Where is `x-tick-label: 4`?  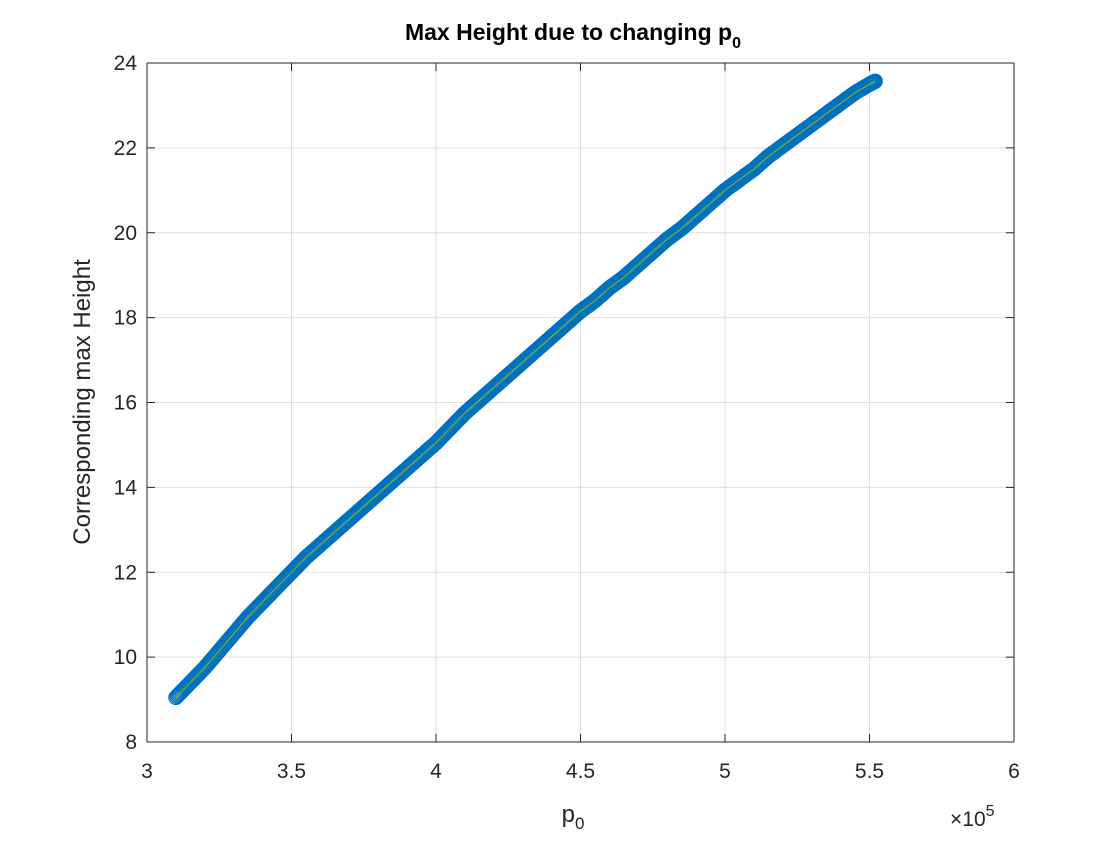 x-tick-label: 4 is located at coordinates (436, 771).